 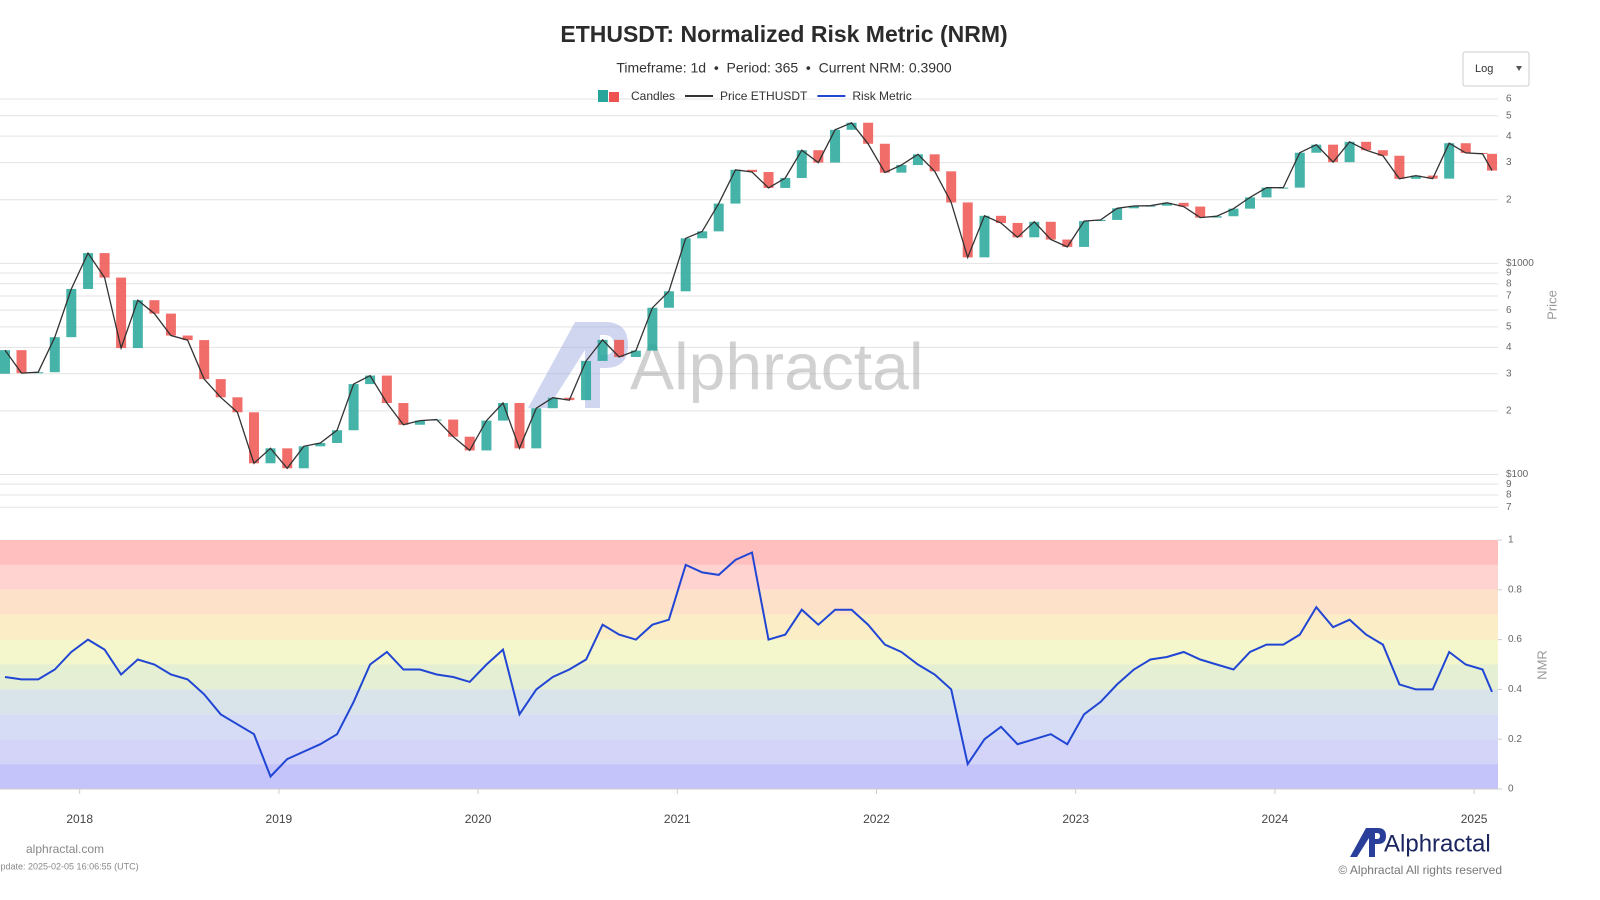 What do you see at coordinates (783, 34) in the screenshot?
I see `chart-title: ETHUSDT: Normalized Risk Metric (NRM)` at bounding box center [783, 34].